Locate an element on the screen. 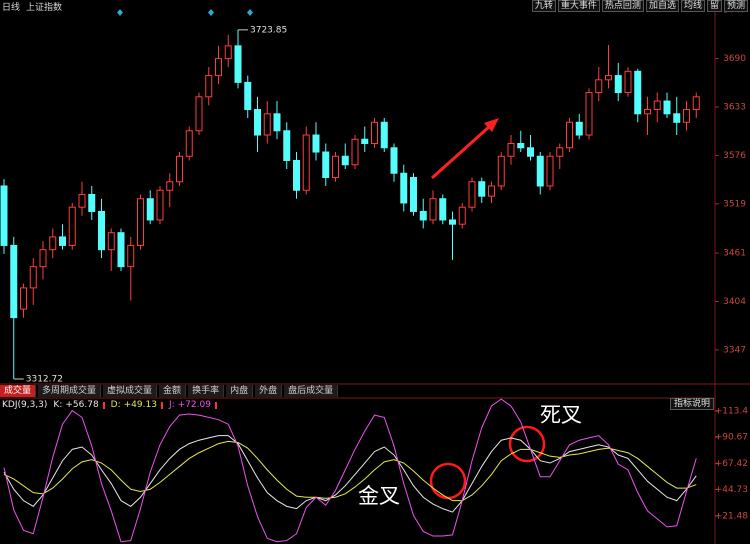 The width and height of the screenshot is (750, 544). death-cross-circle is located at coordinates (527, 444).